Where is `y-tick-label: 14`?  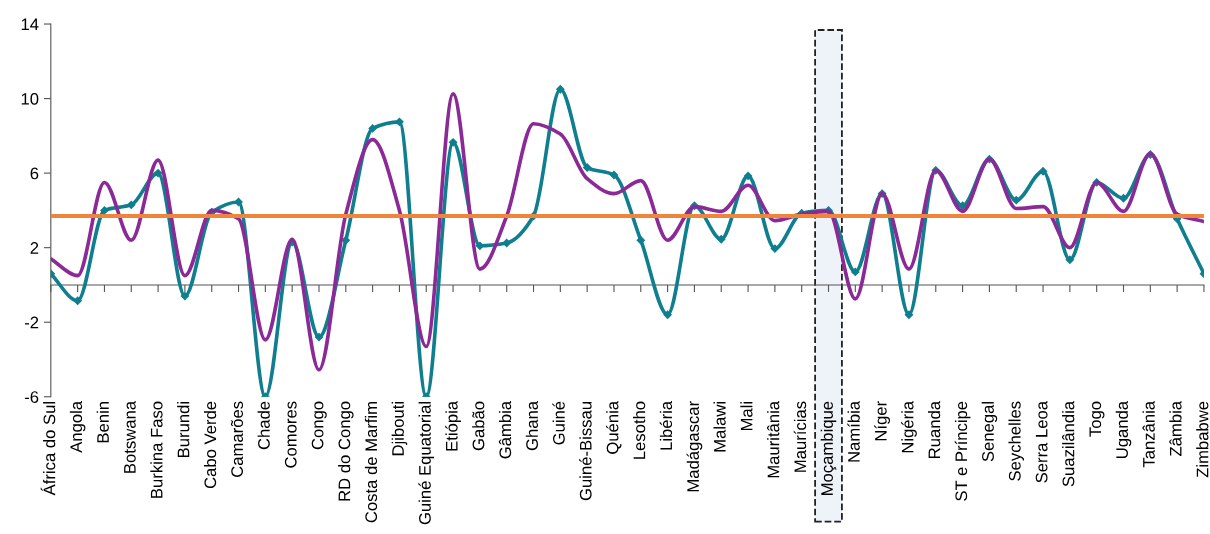 y-tick-label: 14 is located at coordinates (30, 24).